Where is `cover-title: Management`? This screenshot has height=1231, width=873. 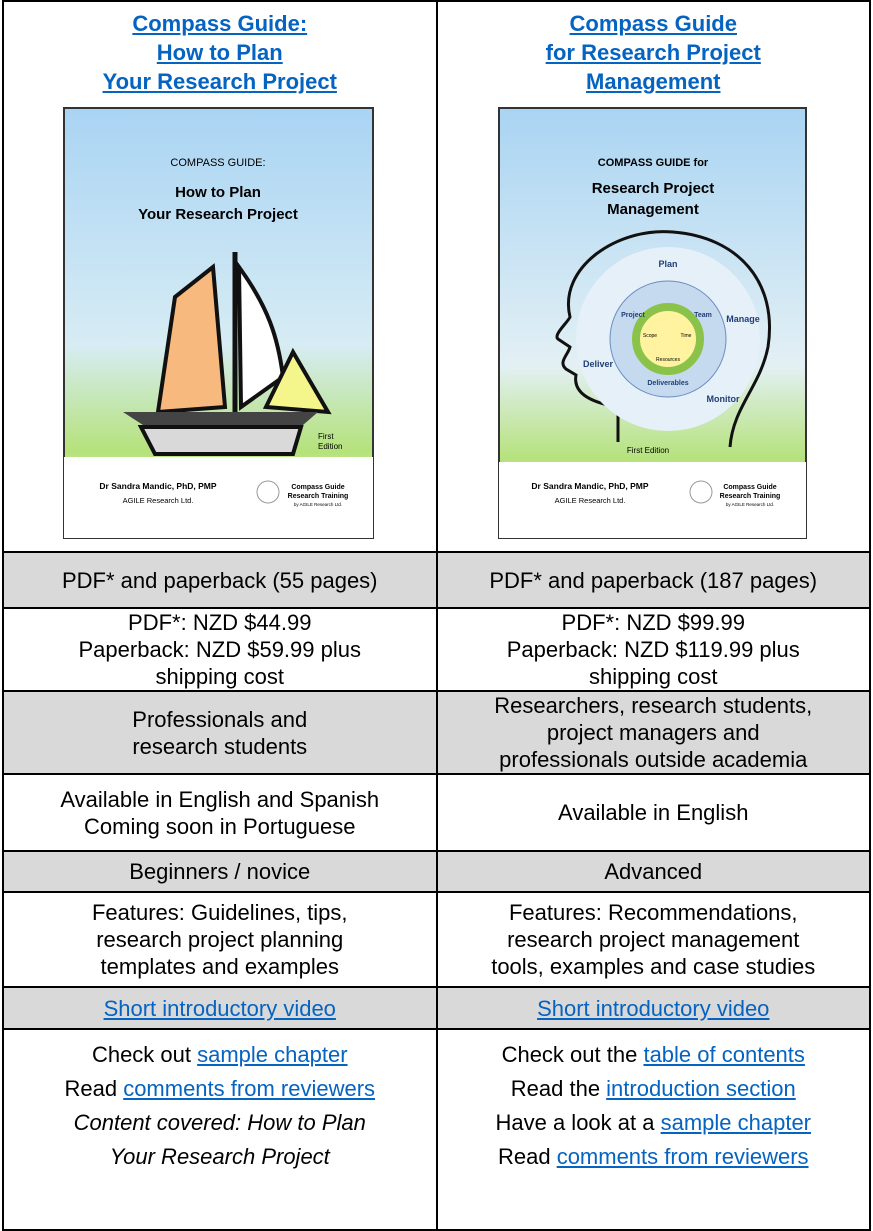
cover-title: Management is located at coordinates (653, 209).